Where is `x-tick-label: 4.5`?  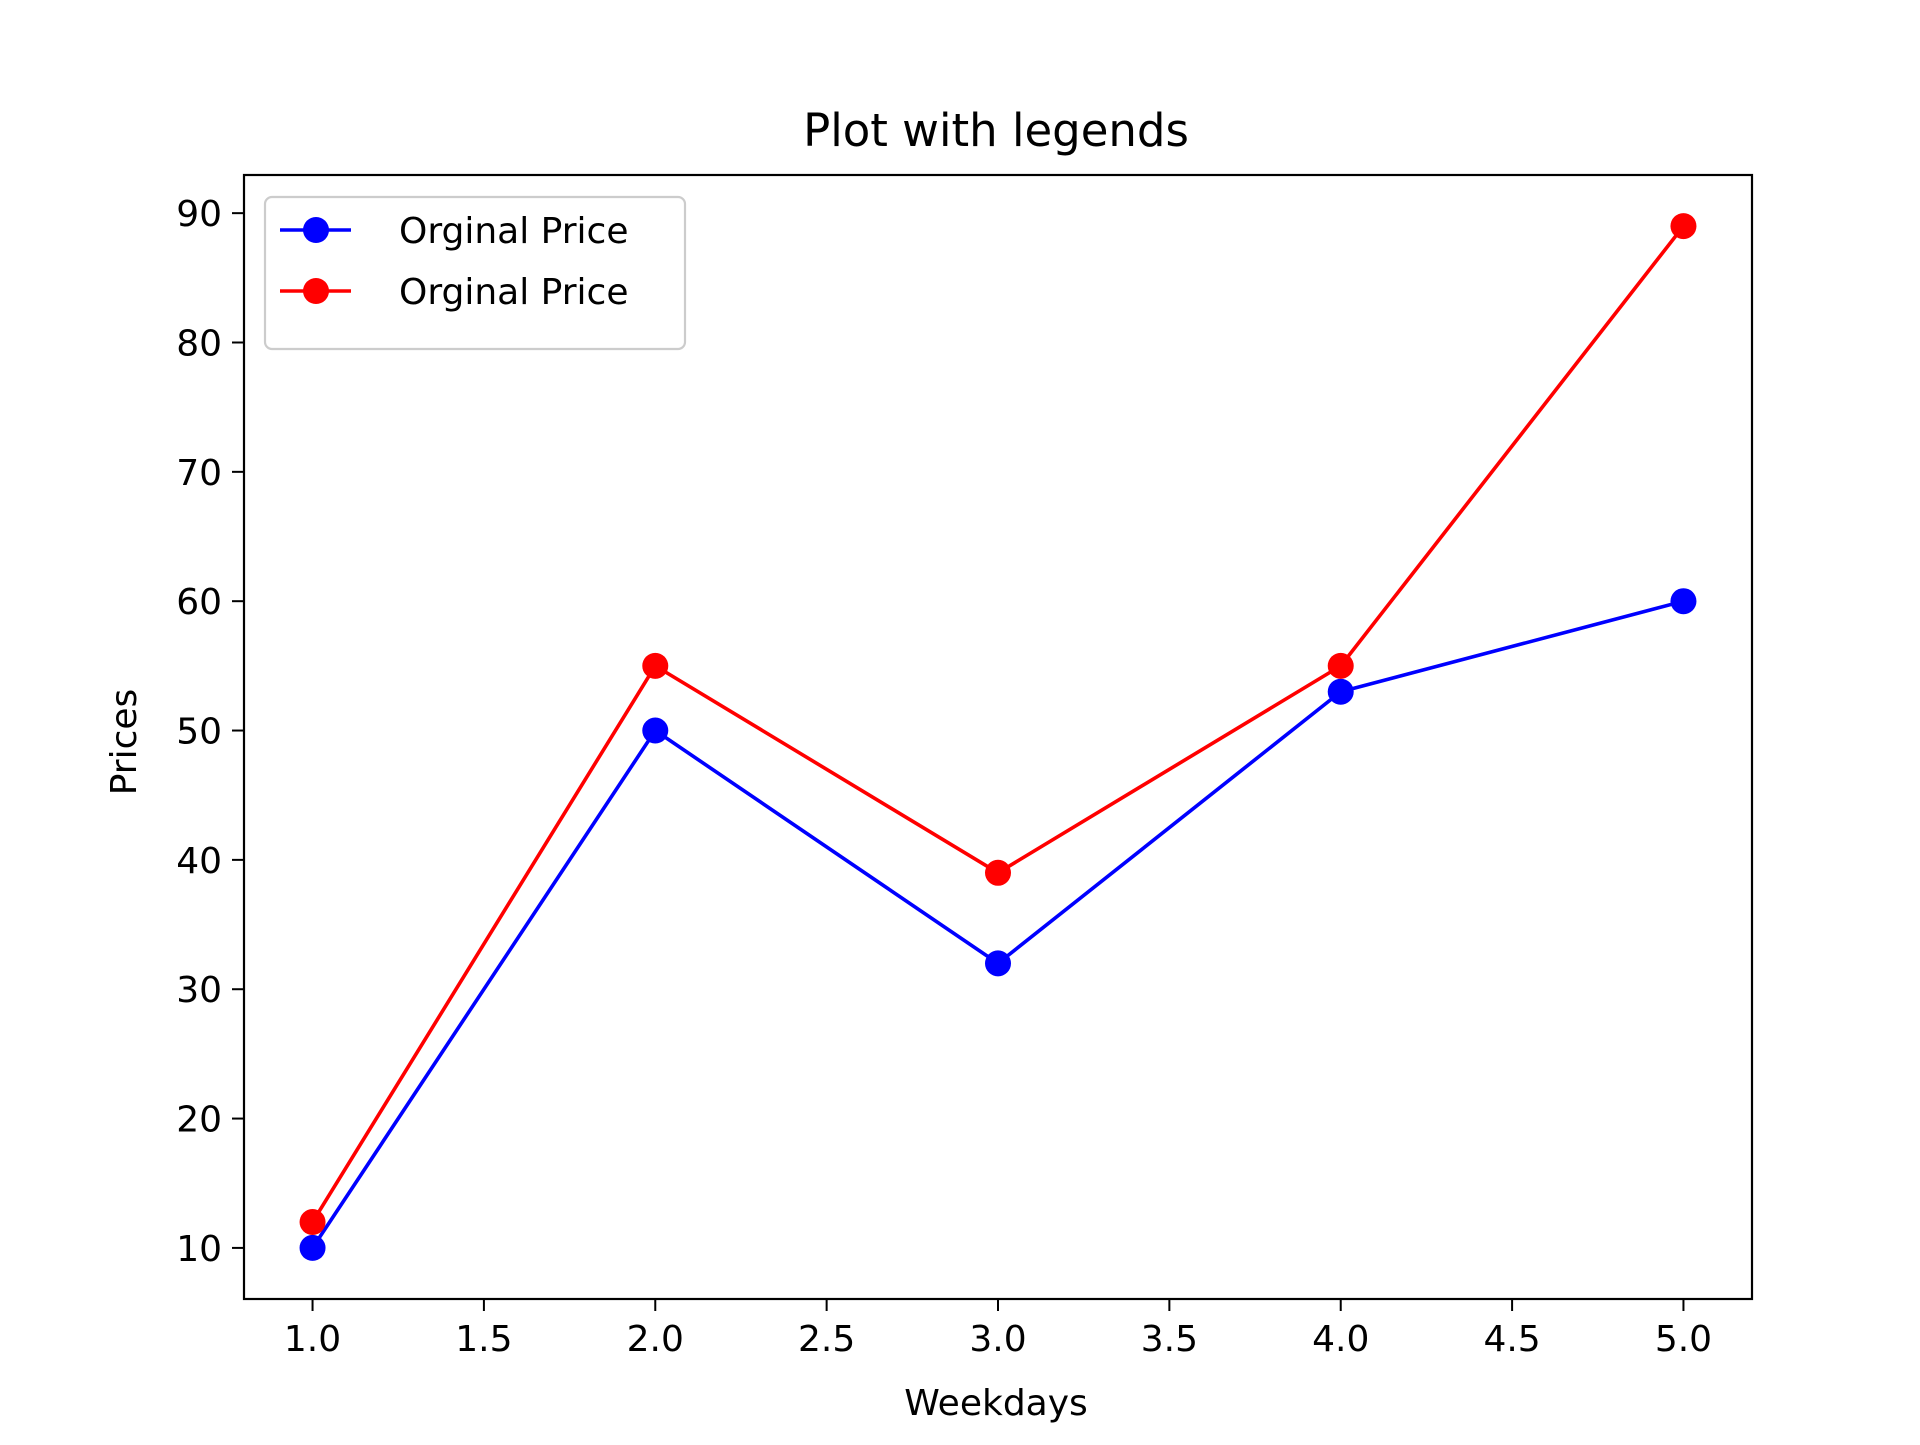
x-tick-label: 4.5 is located at coordinates (1511, 1339).